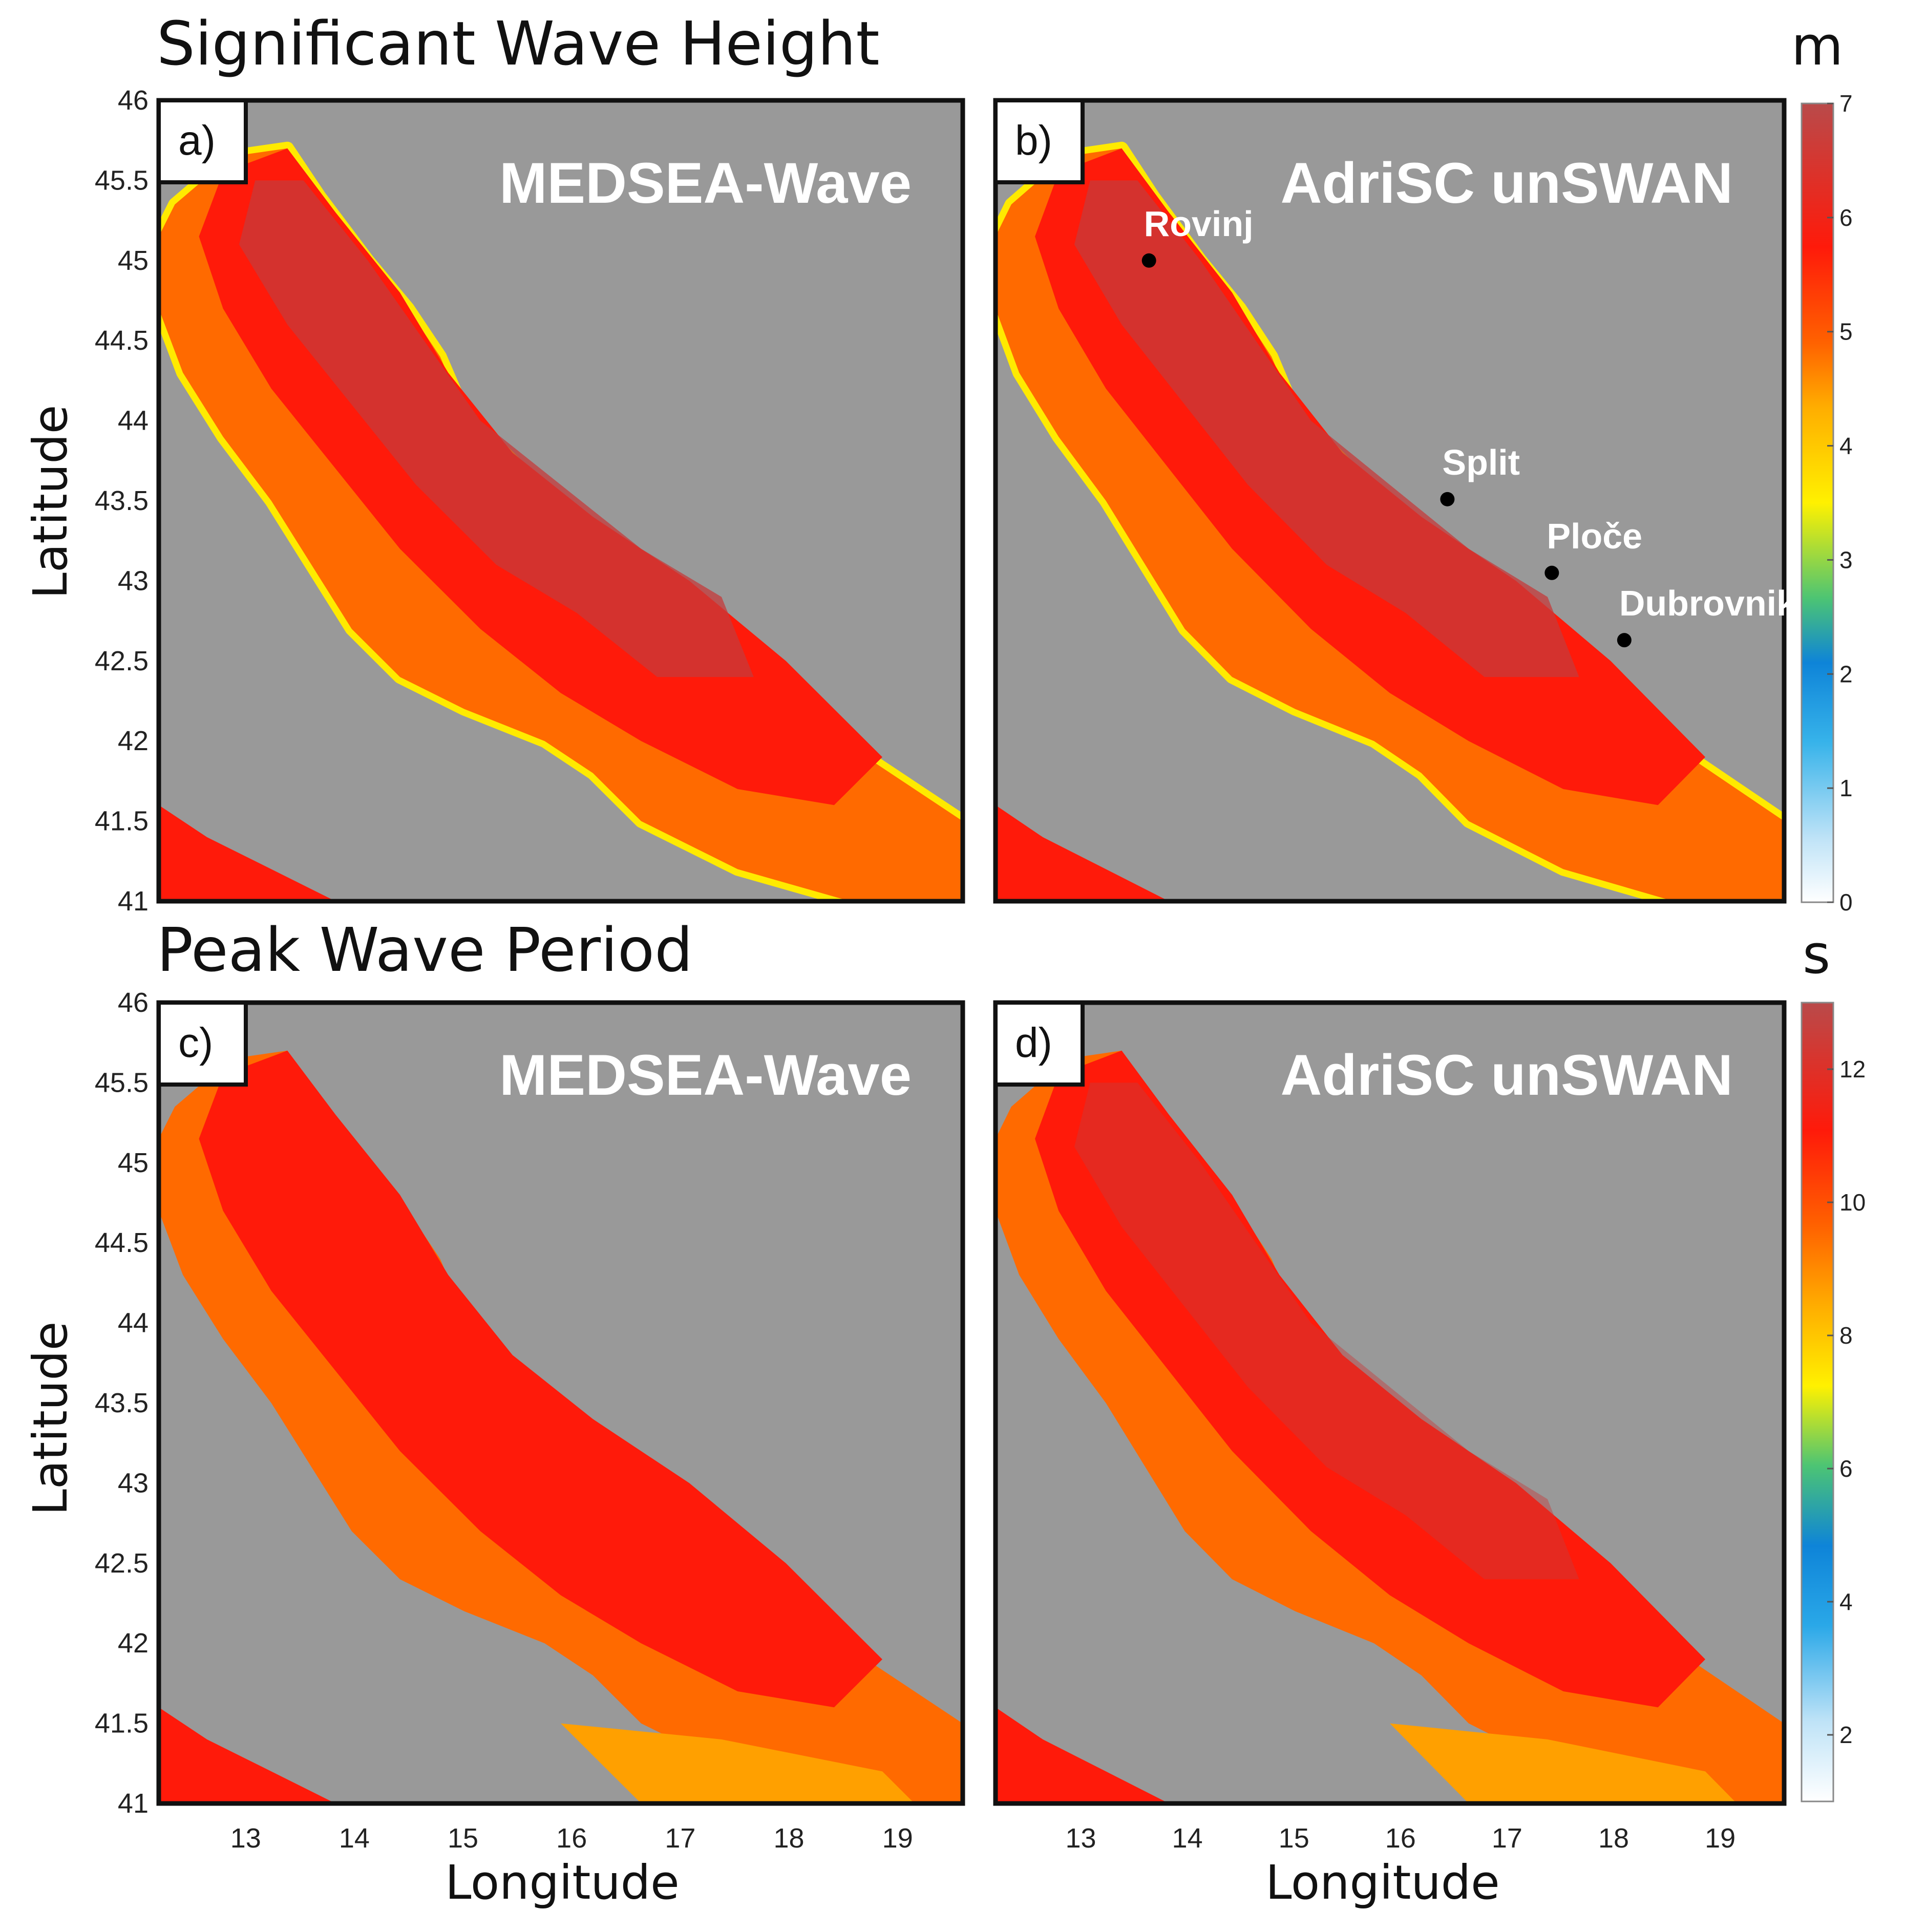 The image size is (1905, 1932). Describe the element at coordinates (1707, 603) in the screenshot. I see `location-label: Dubrovnik` at that location.